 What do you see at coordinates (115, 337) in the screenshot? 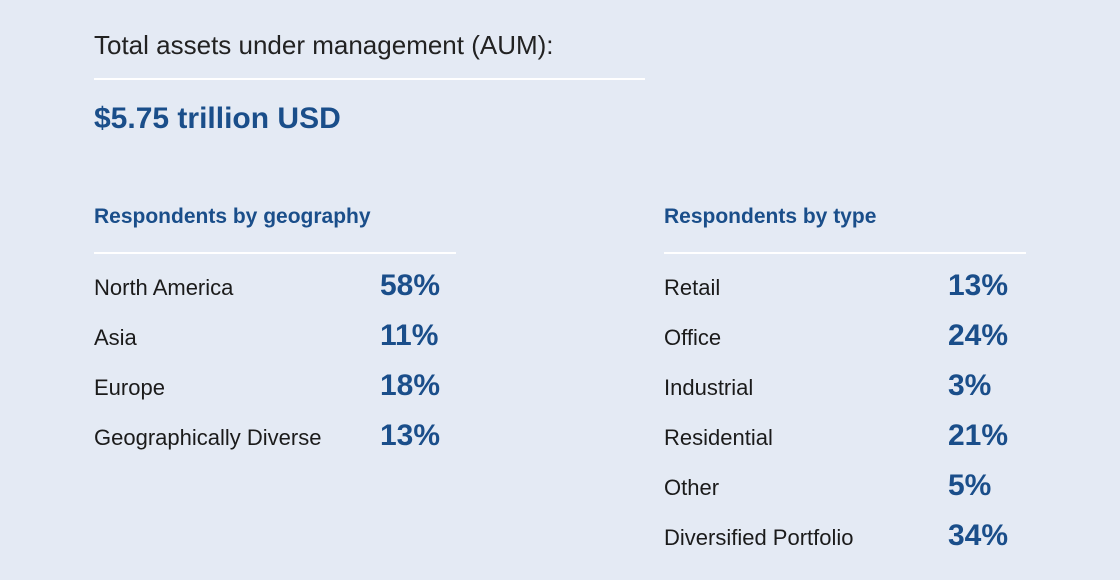
I see `geography-row-label: Asia` at bounding box center [115, 337].